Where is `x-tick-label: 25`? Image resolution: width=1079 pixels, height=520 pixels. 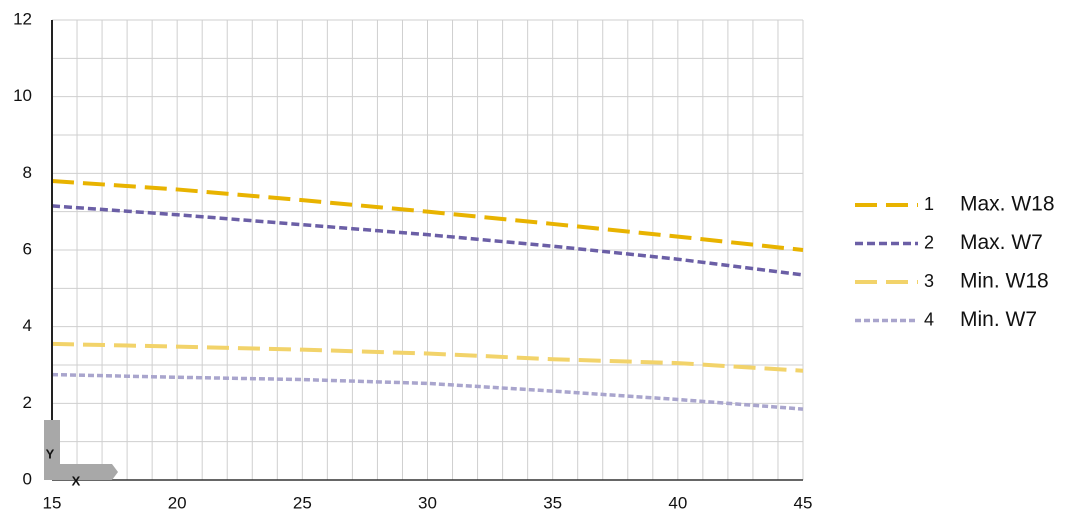
x-tick-label: 25 is located at coordinates (302, 502).